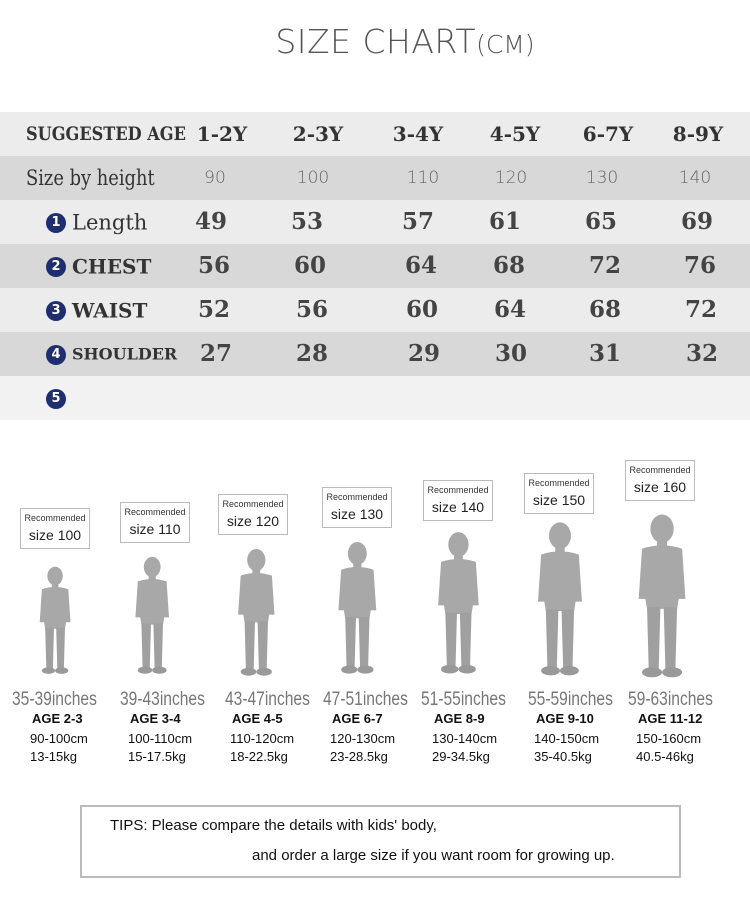  Describe the element at coordinates (504, 221) in the screenshot. I see `measure-value: 61` at that location.